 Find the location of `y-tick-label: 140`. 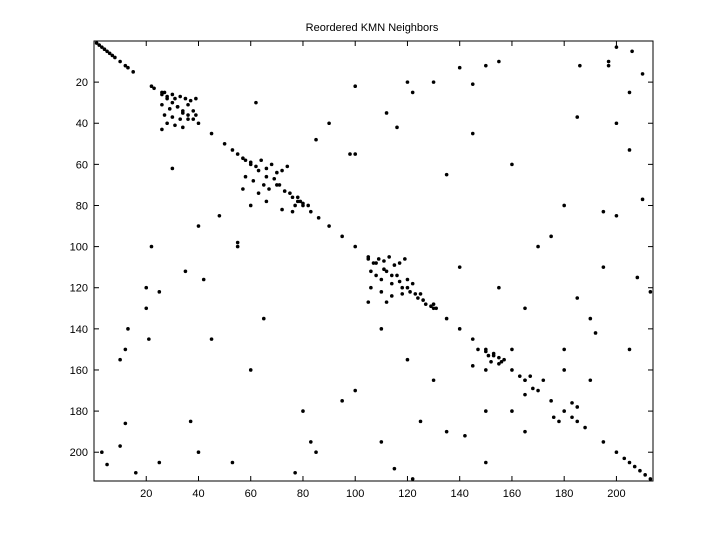

y-tick-label: 140 is located at coordinates (79, 330).